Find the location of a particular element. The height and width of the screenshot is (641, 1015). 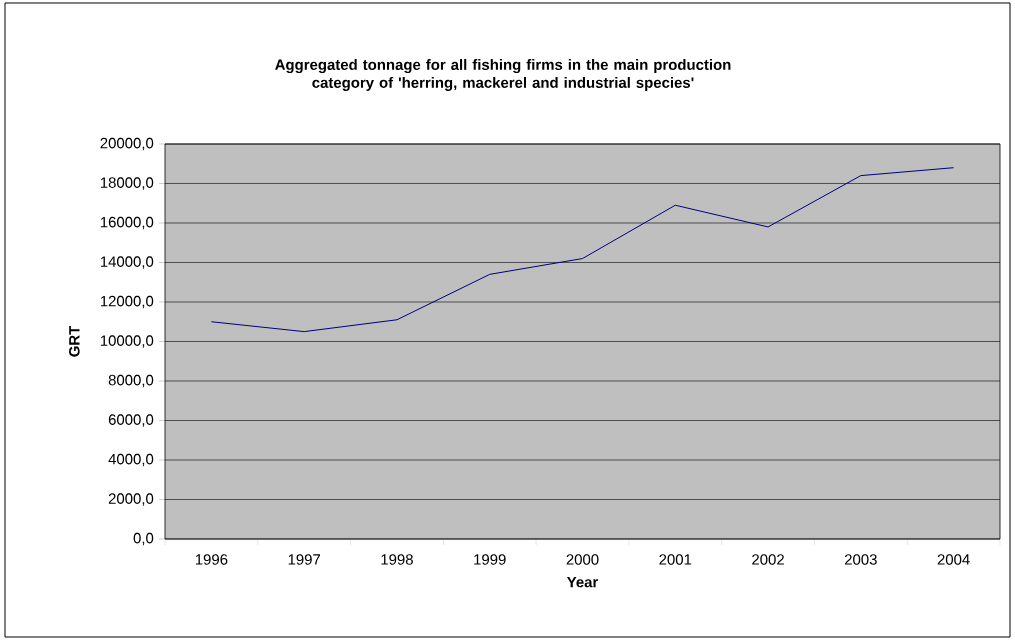

x-axis-title: Year is located at coordinates (582, 582).